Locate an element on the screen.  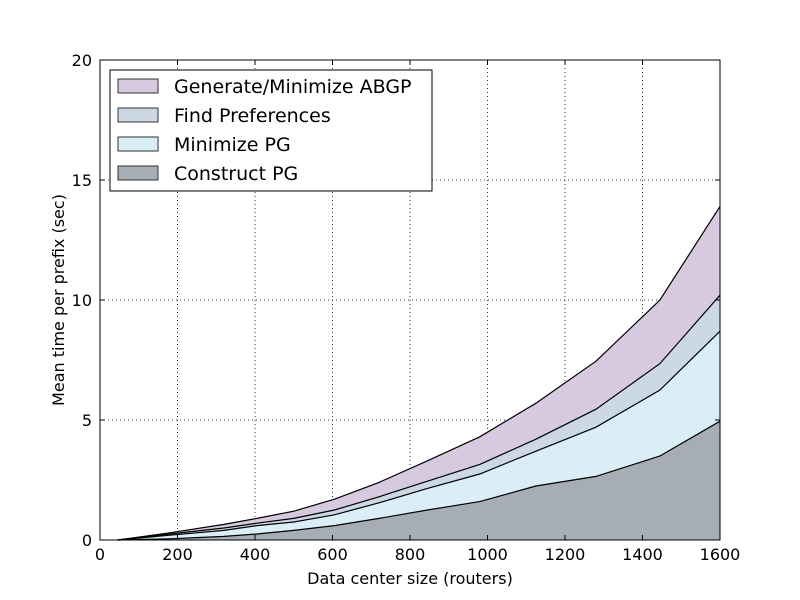
legend-box is located at coordinates (271, 130).